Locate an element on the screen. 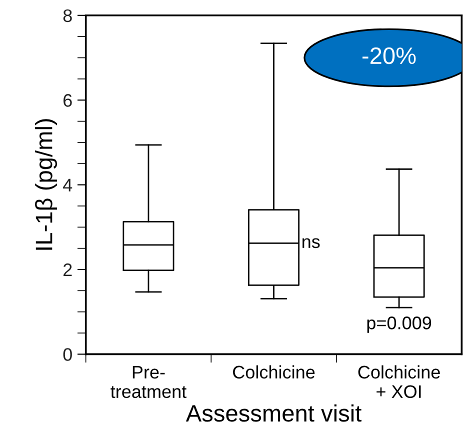 This screenshot has width=464, height=440. x-tick-label: Pre- treatment is located at coordinates (148, 382).